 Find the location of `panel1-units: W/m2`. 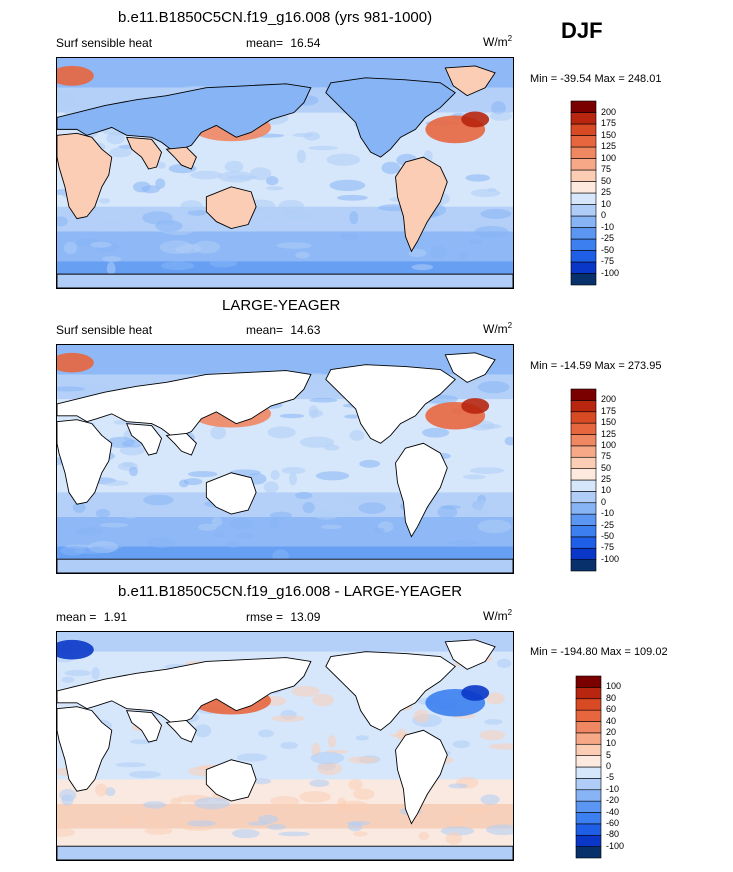

panel1-units: W/m2 is located at coordinates (498, 41).